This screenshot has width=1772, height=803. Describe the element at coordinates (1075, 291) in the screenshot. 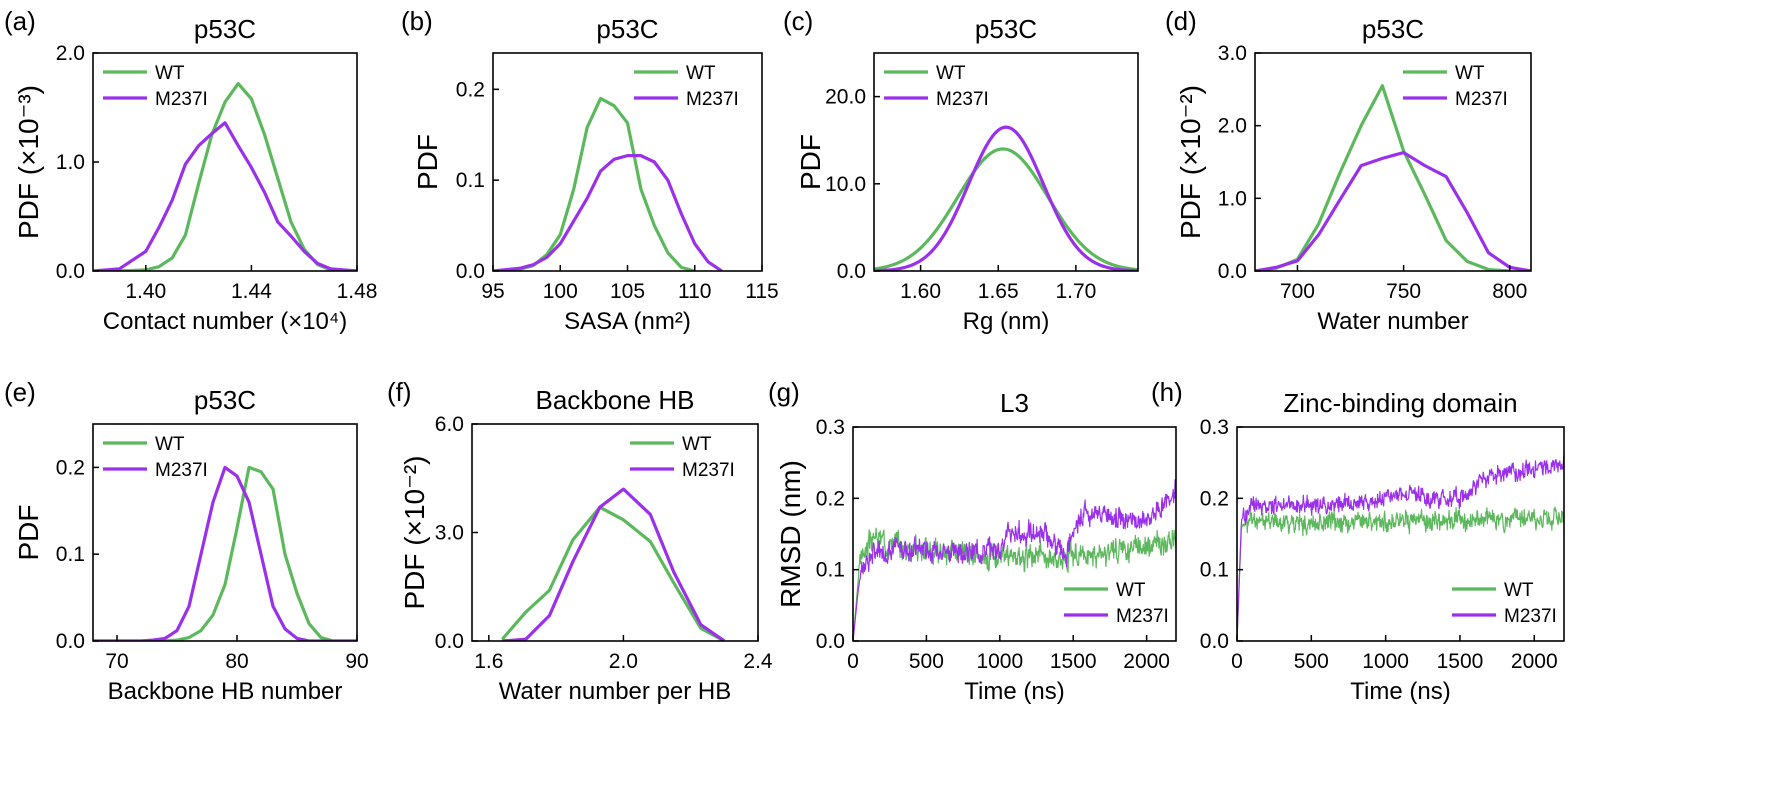

I see `x-tick-label: 1.70` at that location.